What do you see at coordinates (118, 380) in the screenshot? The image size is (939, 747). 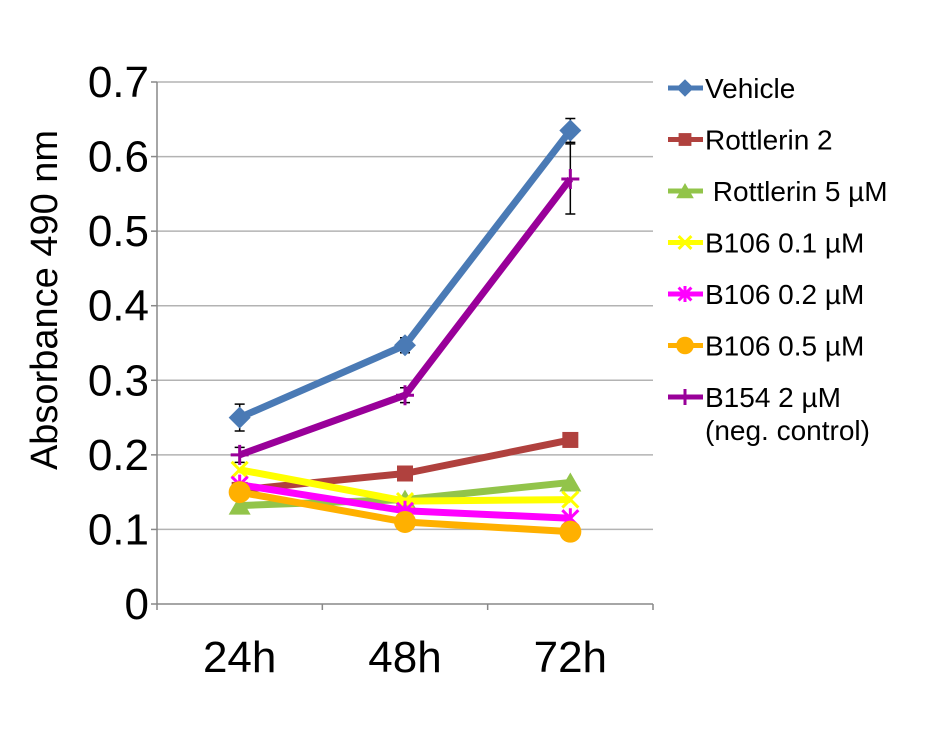 I see `y-tick-label: 0.3` at bounding box center [118, 380].